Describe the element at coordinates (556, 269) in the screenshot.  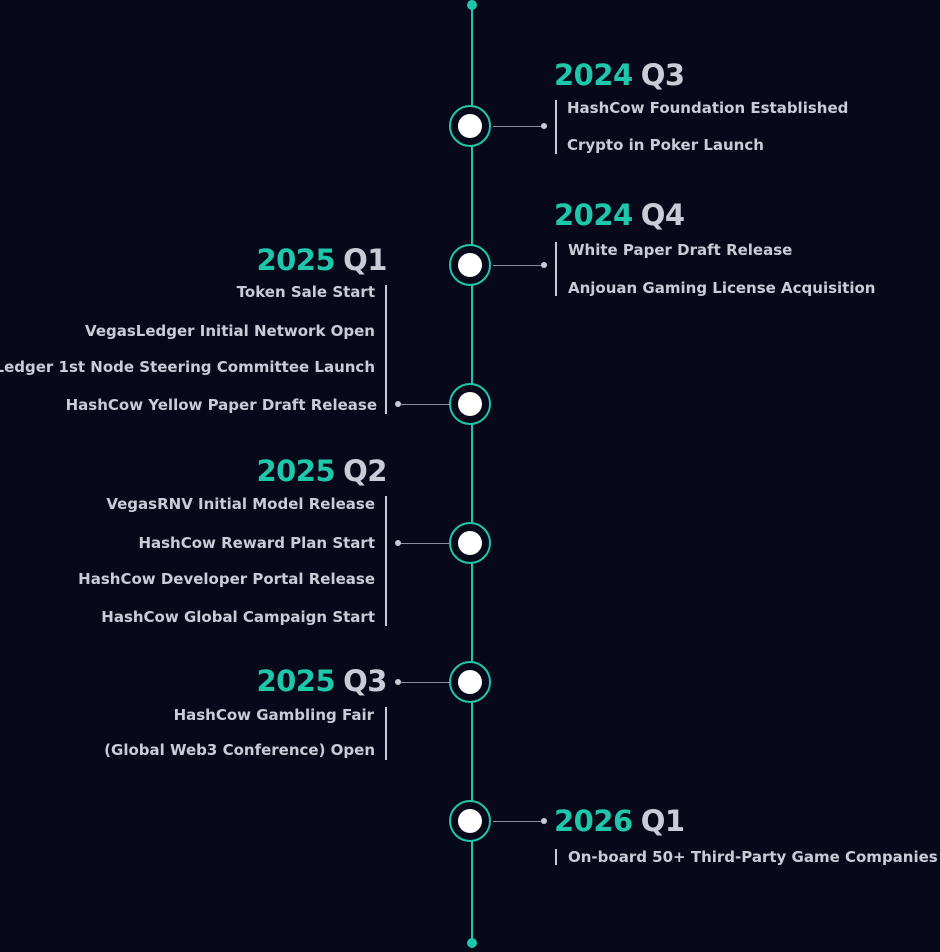
I see `milestone-bar-2024-q4` at that location.